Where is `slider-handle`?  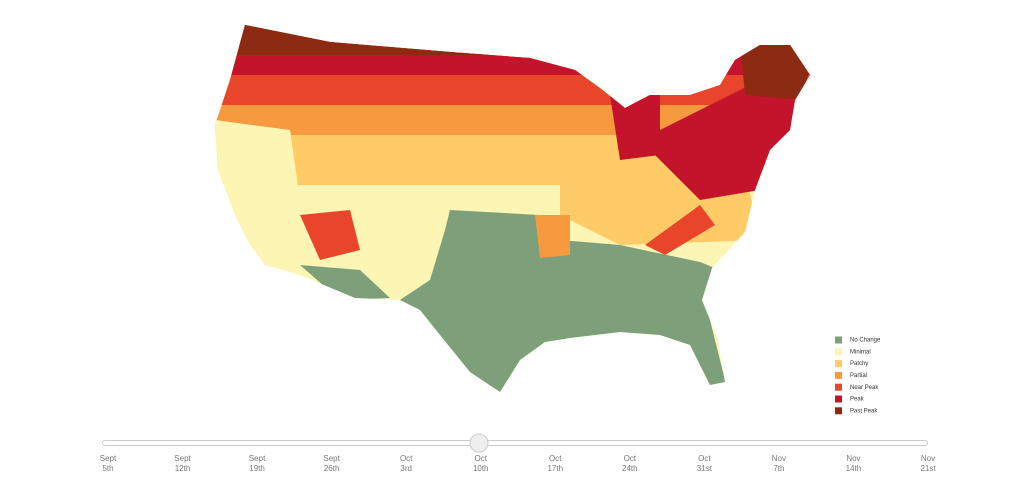 slider-handle is located at coordinates (479, 443).